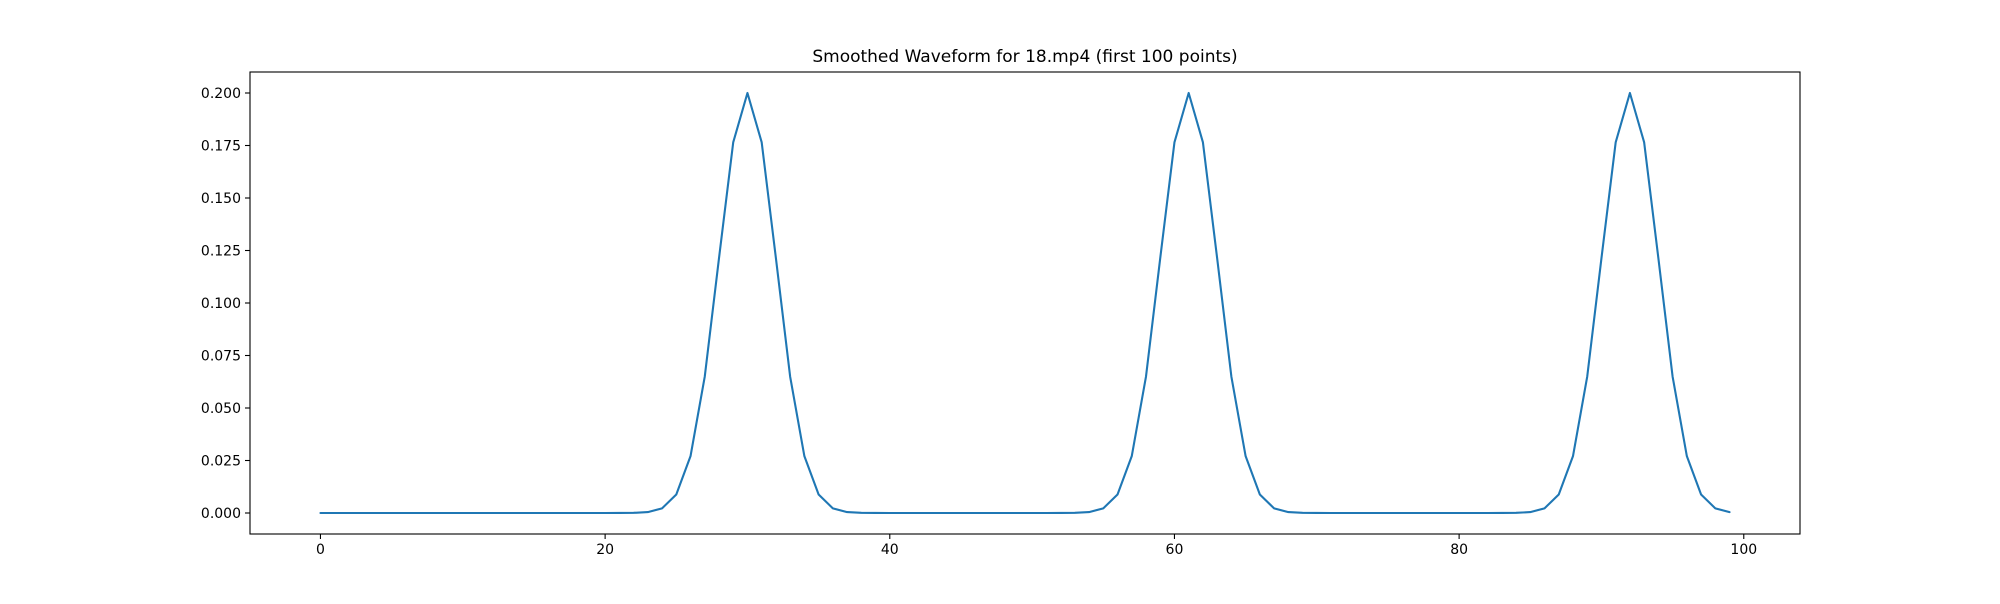 The width and height of the screenshot is (2000, 604). I want to click on y-tick-label: 0.050, so click(221, 409).